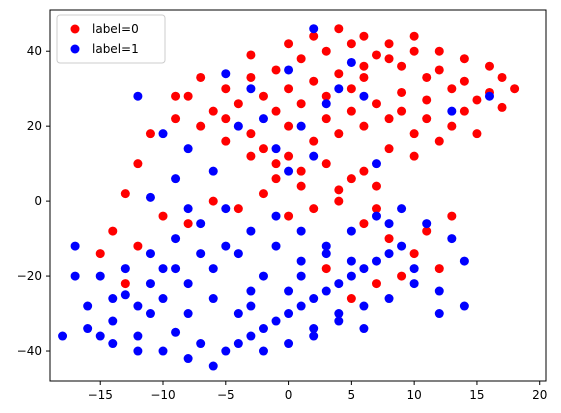  I want to click on legend-box, so click(111, 39).